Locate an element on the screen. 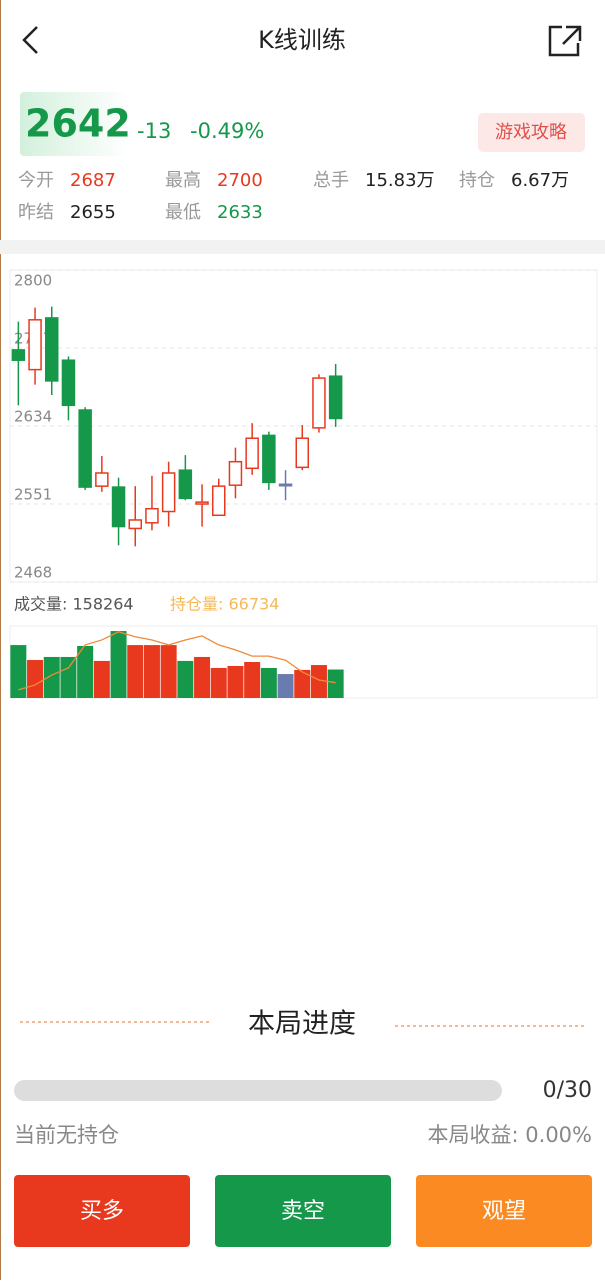 The image size is (605, 1284). buy-button is located at coordinates (102, 1211).